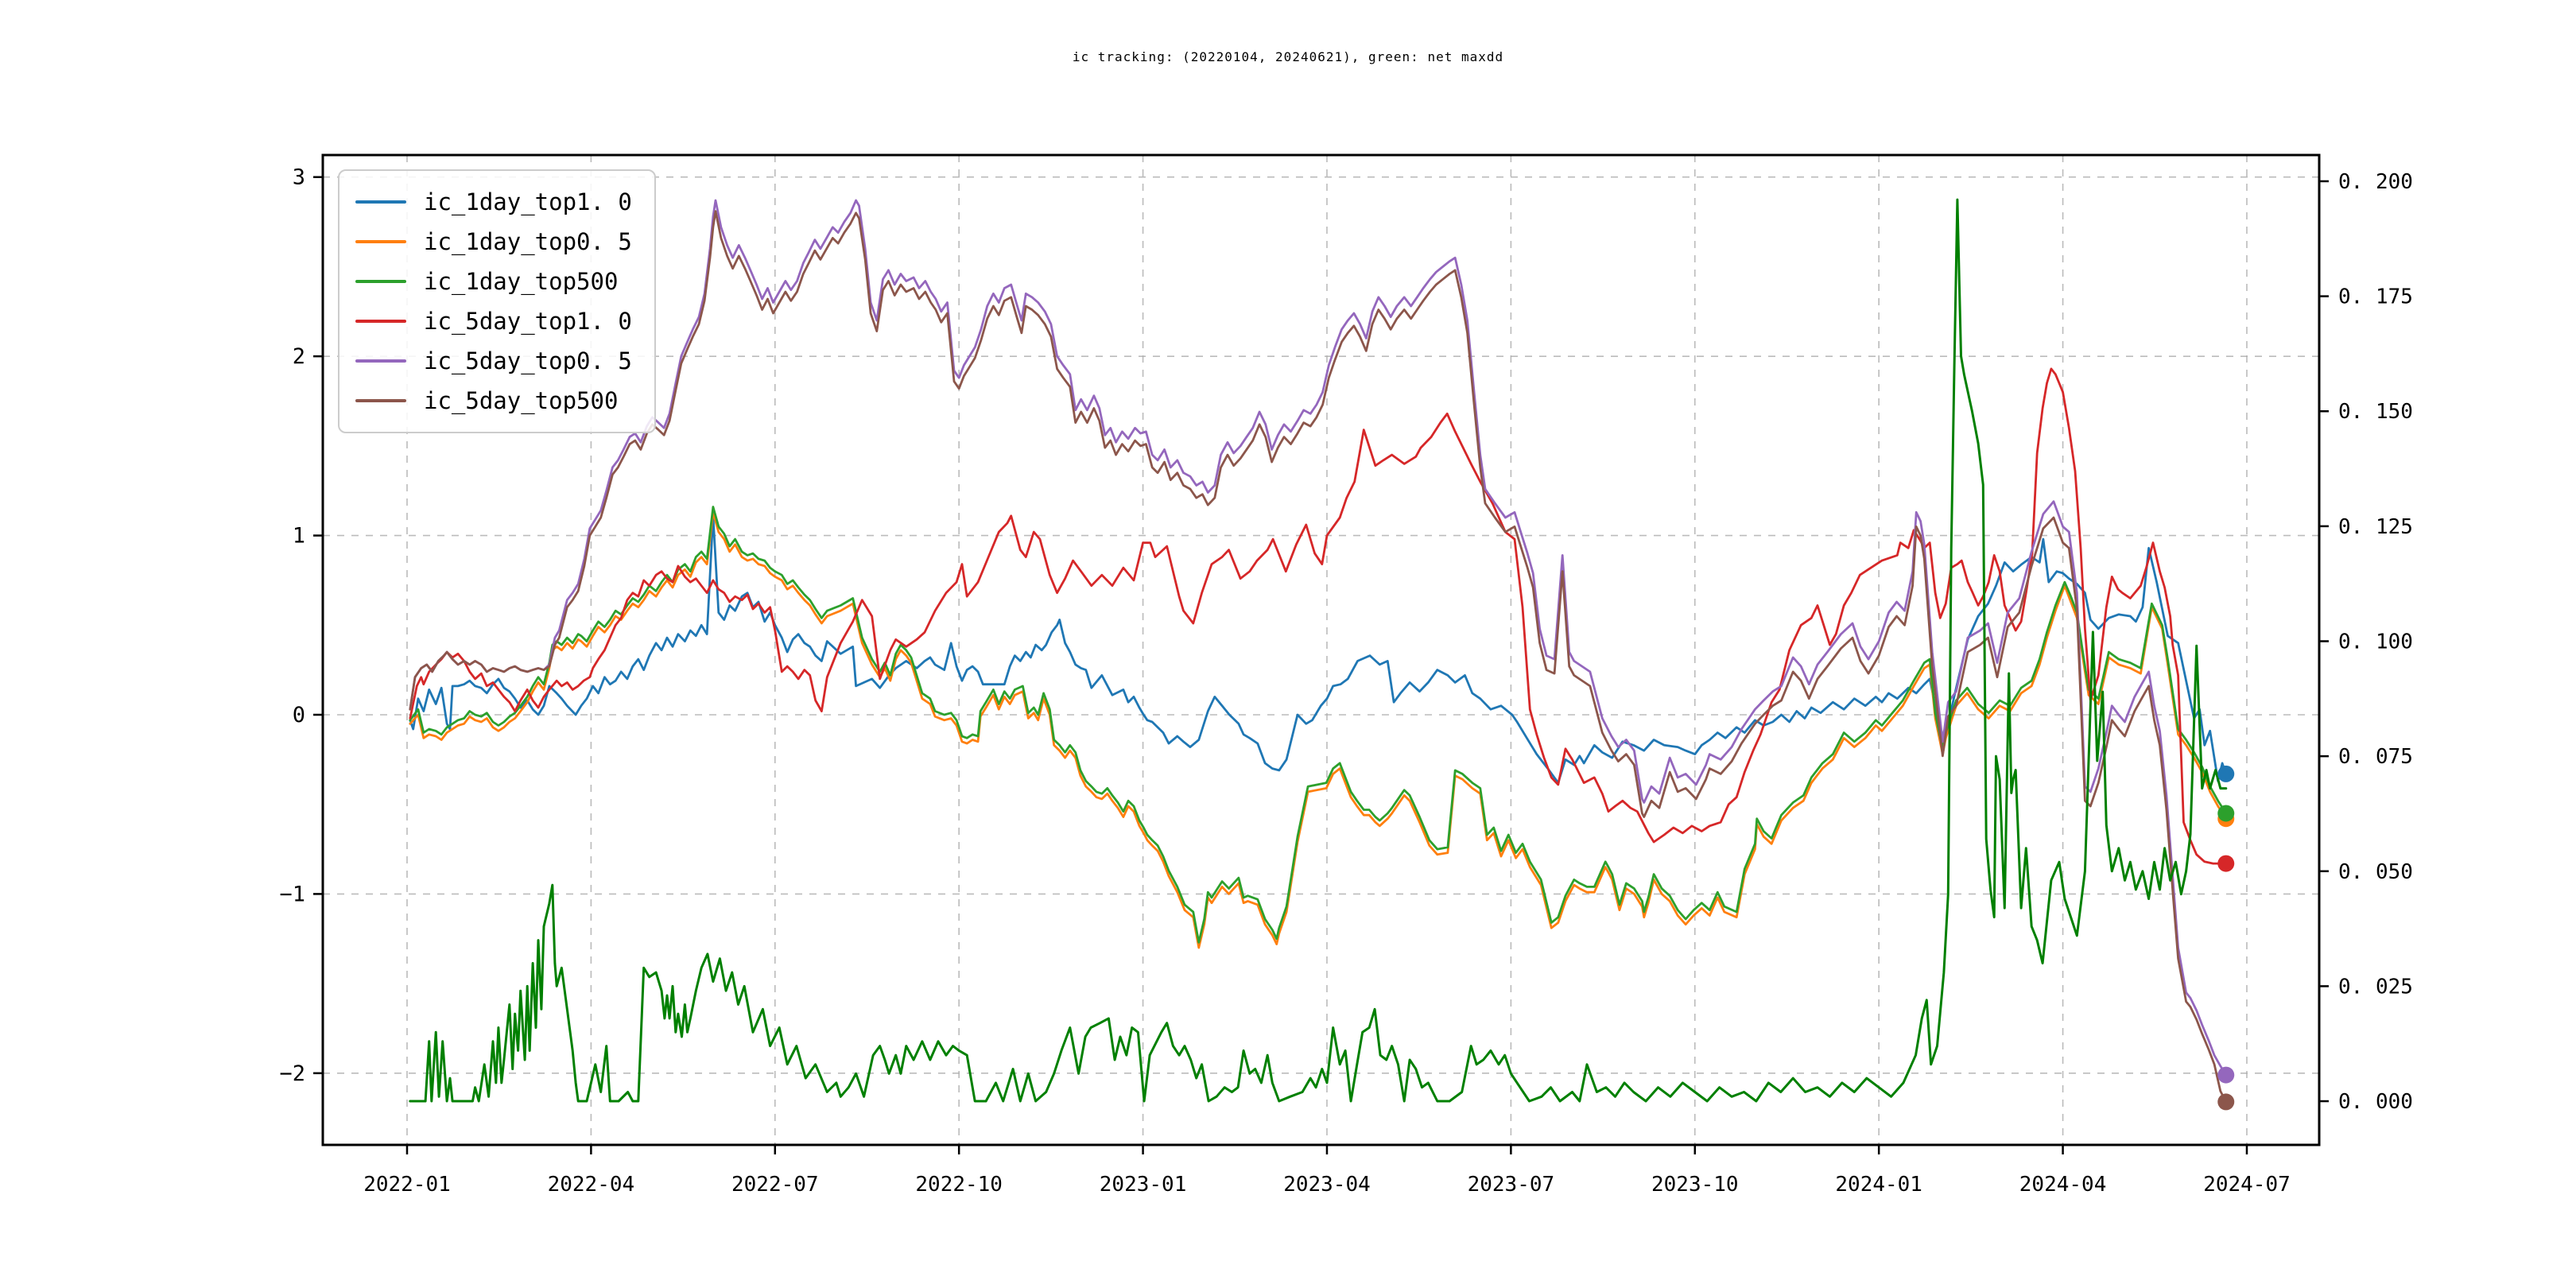 Image resolution: width=2576 pixels, height=1288 pixels. I want to click on x-tick-label-2024-04: 2024-04, so click(2063, 1185).